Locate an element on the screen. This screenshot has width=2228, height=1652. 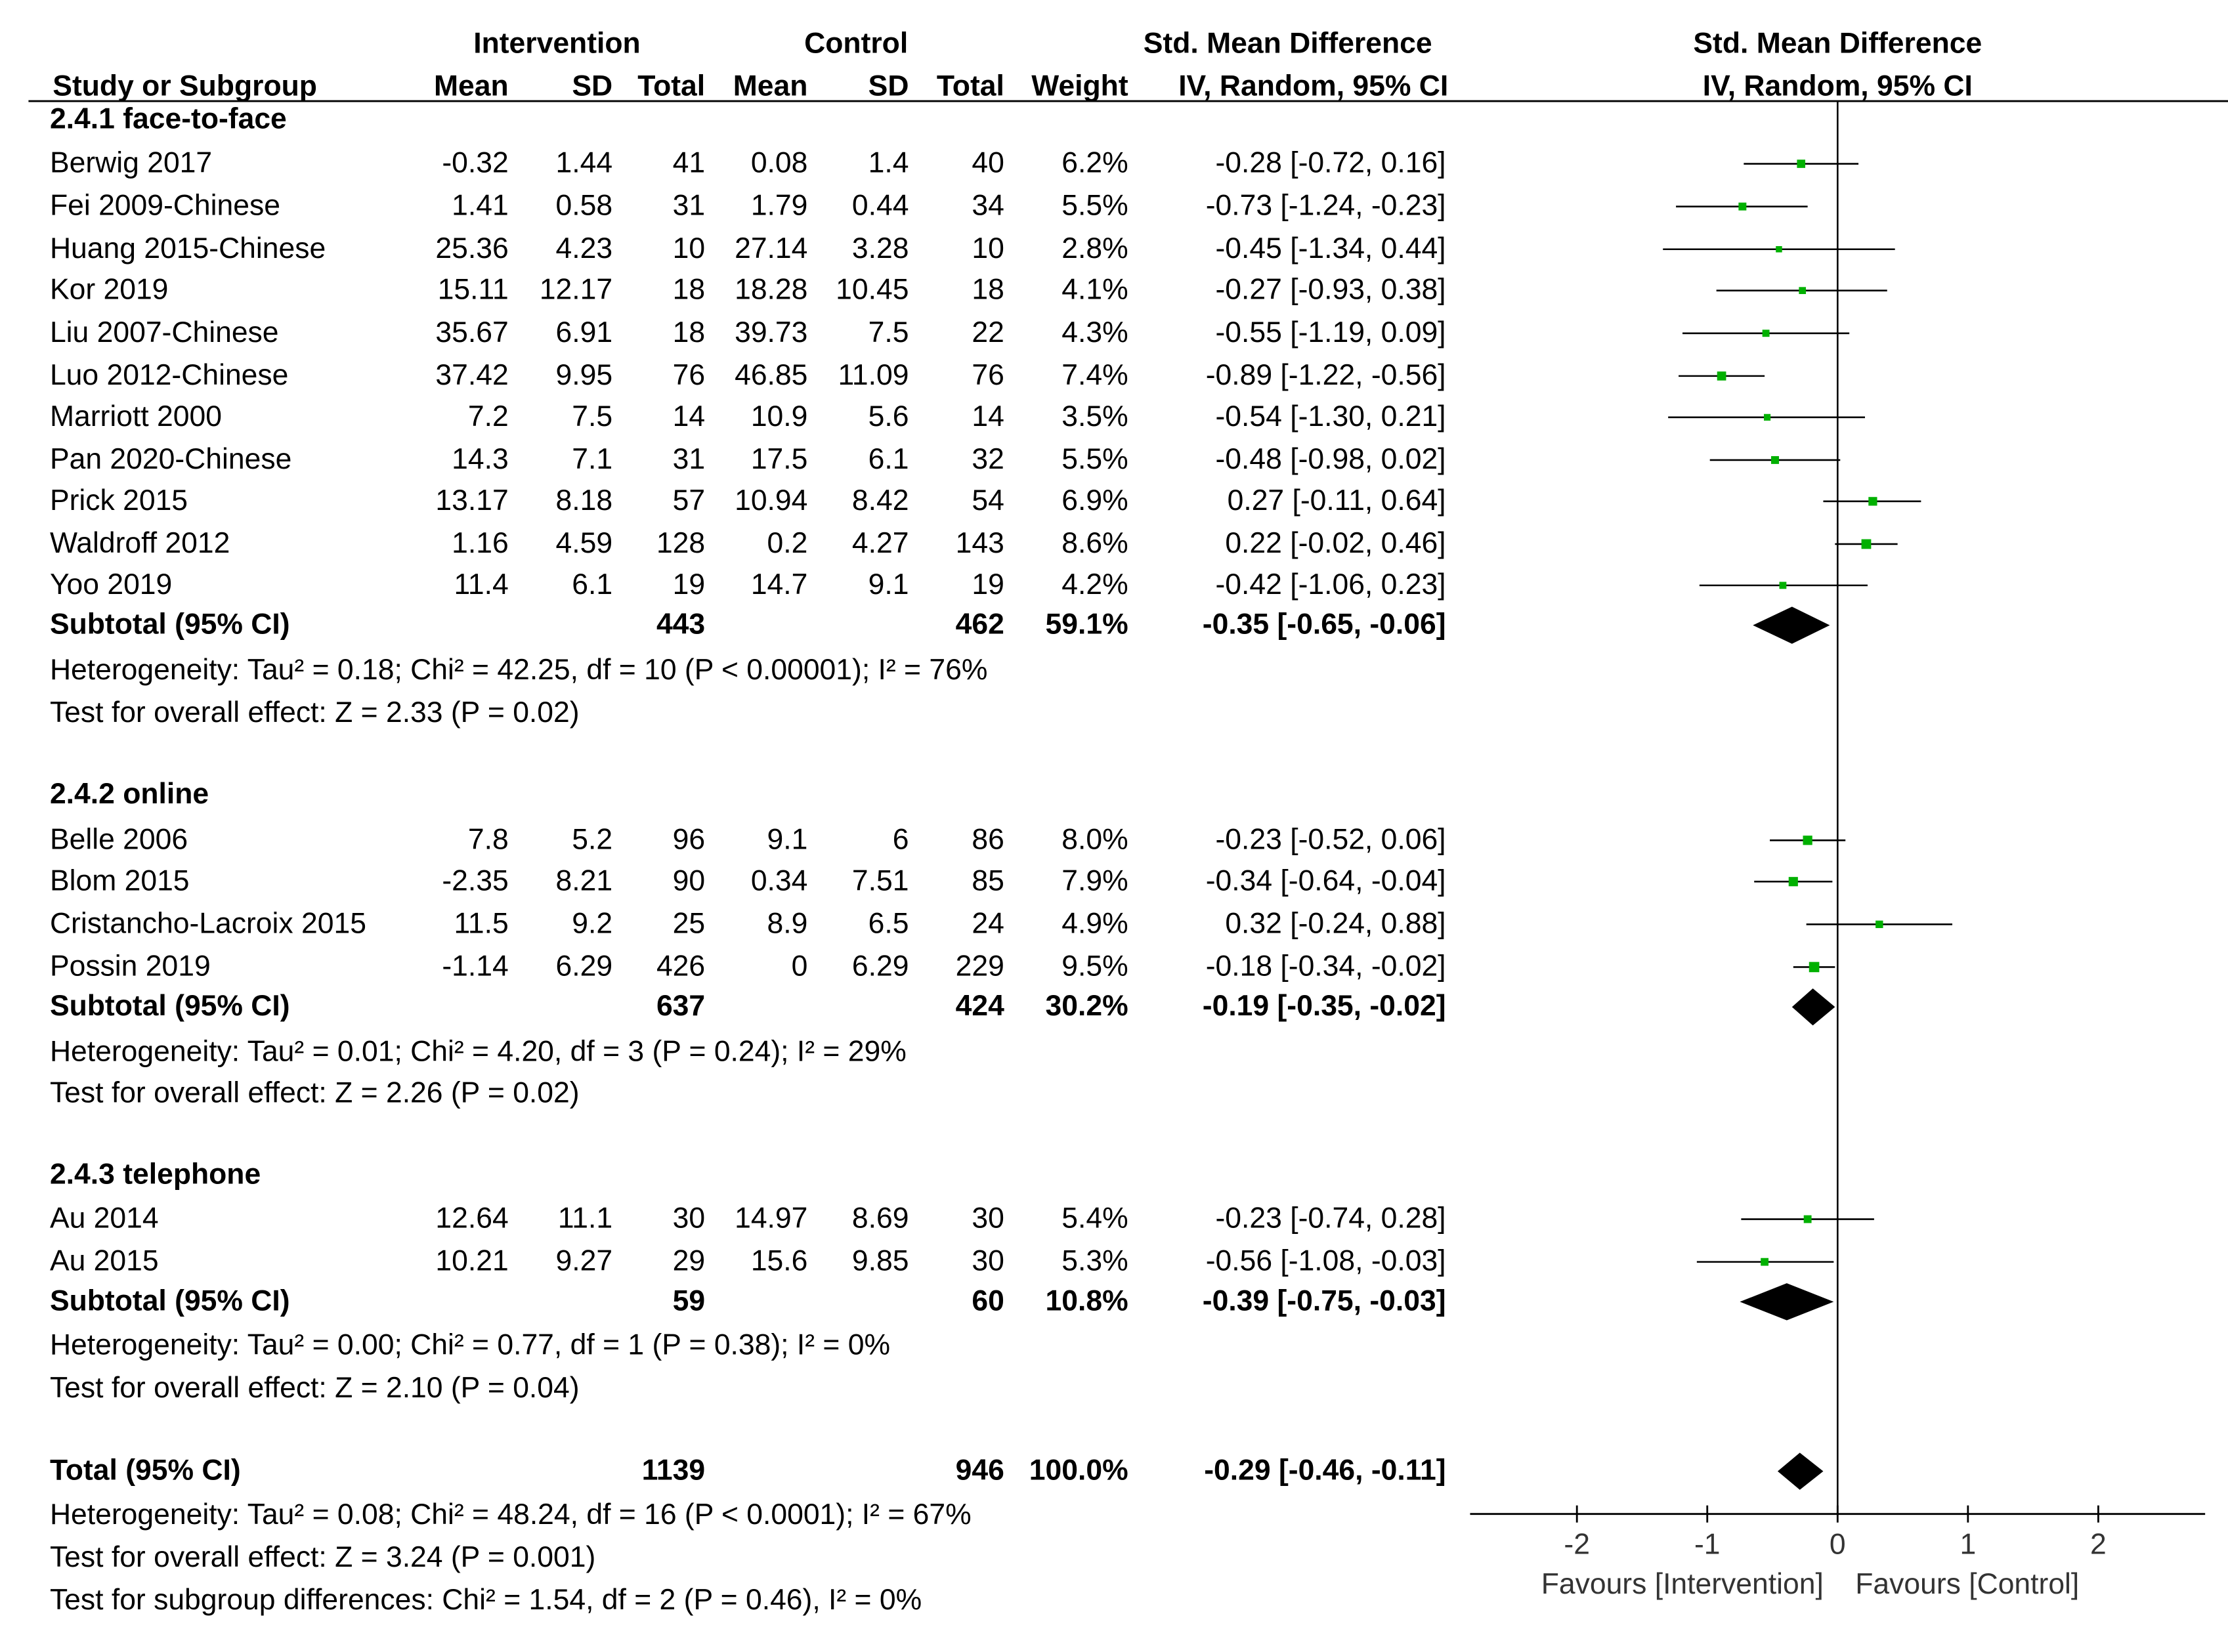
study-weight: 4.1% is located at coordinates (1094, 290).